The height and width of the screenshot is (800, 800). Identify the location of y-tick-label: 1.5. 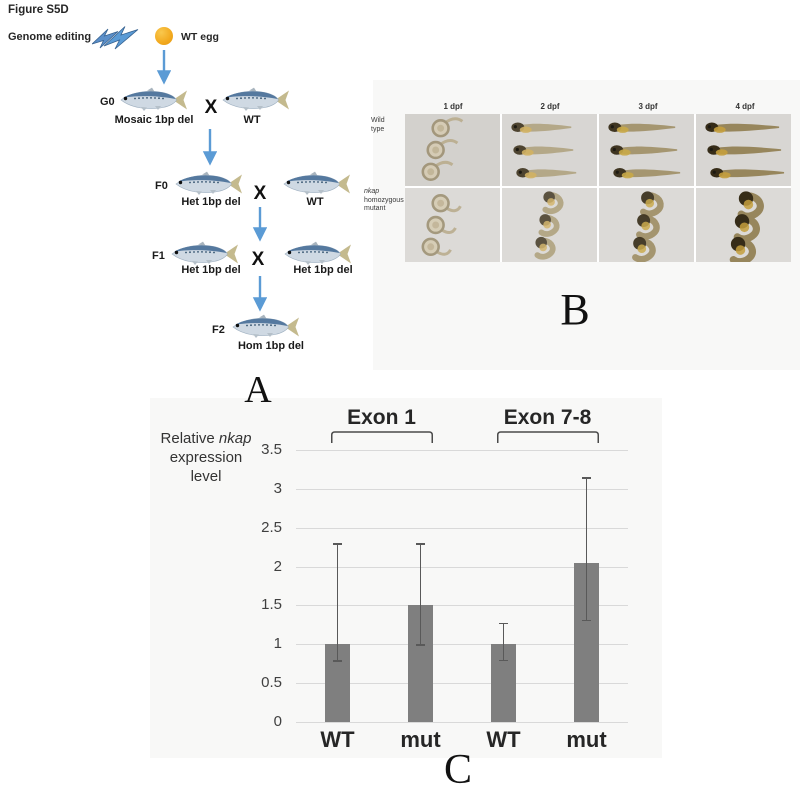
(271, 605).